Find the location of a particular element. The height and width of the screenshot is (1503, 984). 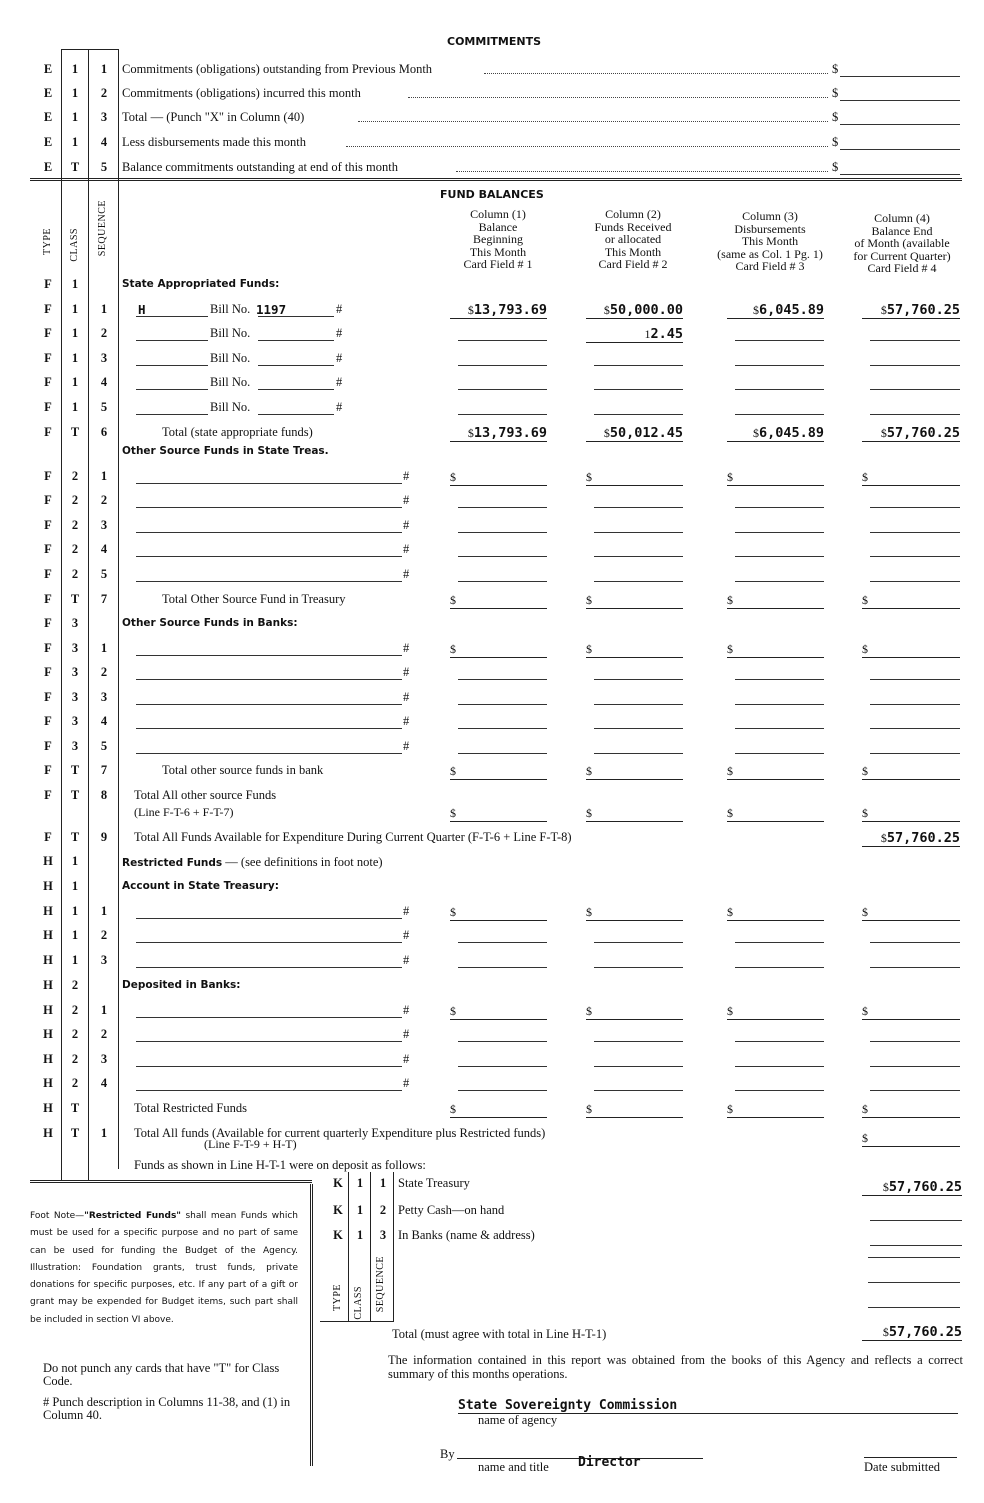

signature-line is located at coordinates (580, 1458).